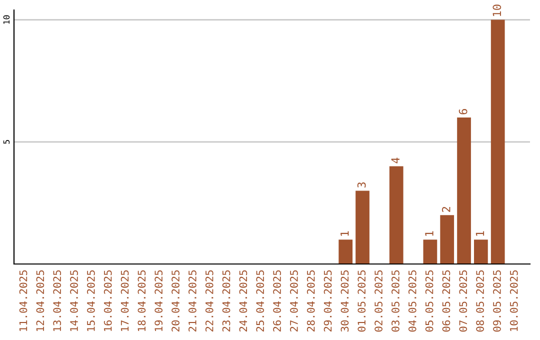  What do you see at coordinates (344, 301) in the screenshot?
I see `x-tick-label: 30.04.2025` at bounding box center [344, 301].